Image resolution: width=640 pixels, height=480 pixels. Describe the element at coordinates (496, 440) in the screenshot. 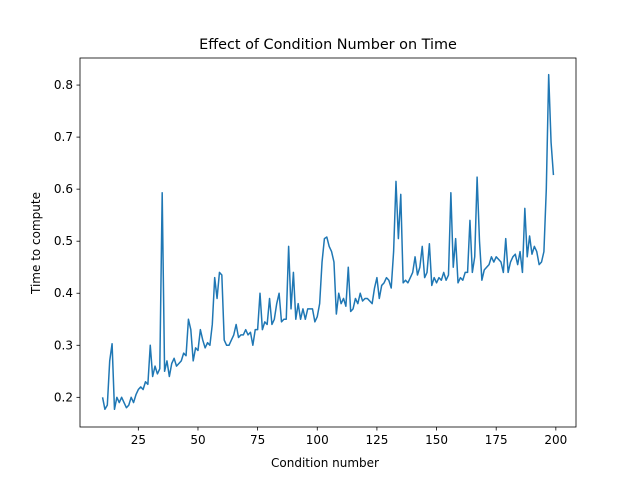

I see `x-tick-label: 175` at that location.